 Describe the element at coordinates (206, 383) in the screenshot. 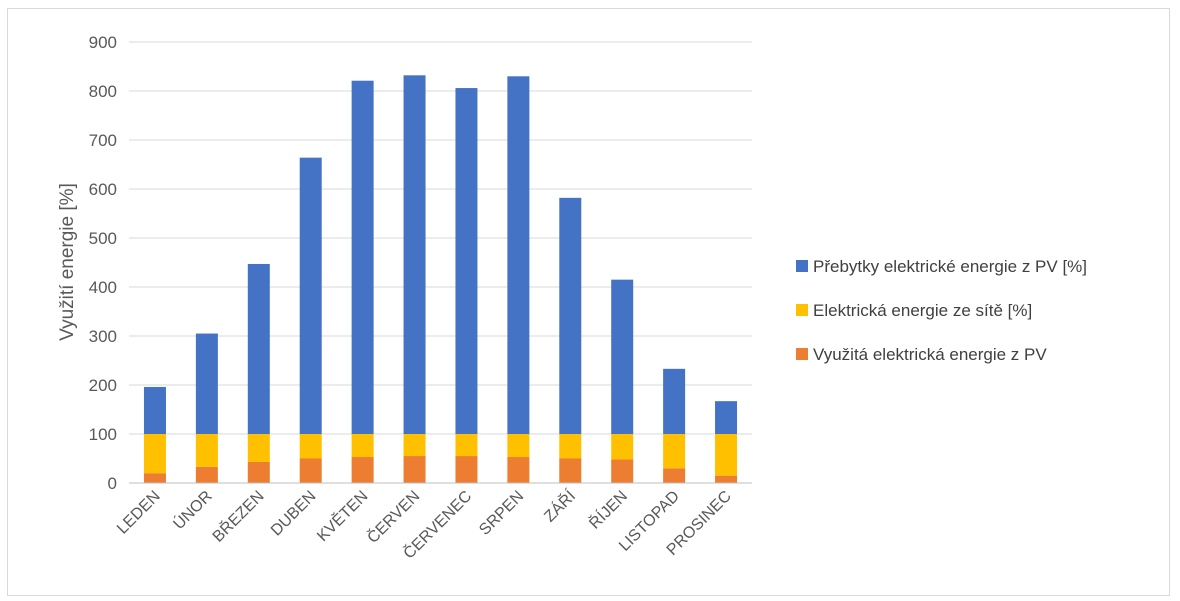

I see `bar-segment-únor-s2` at that location.